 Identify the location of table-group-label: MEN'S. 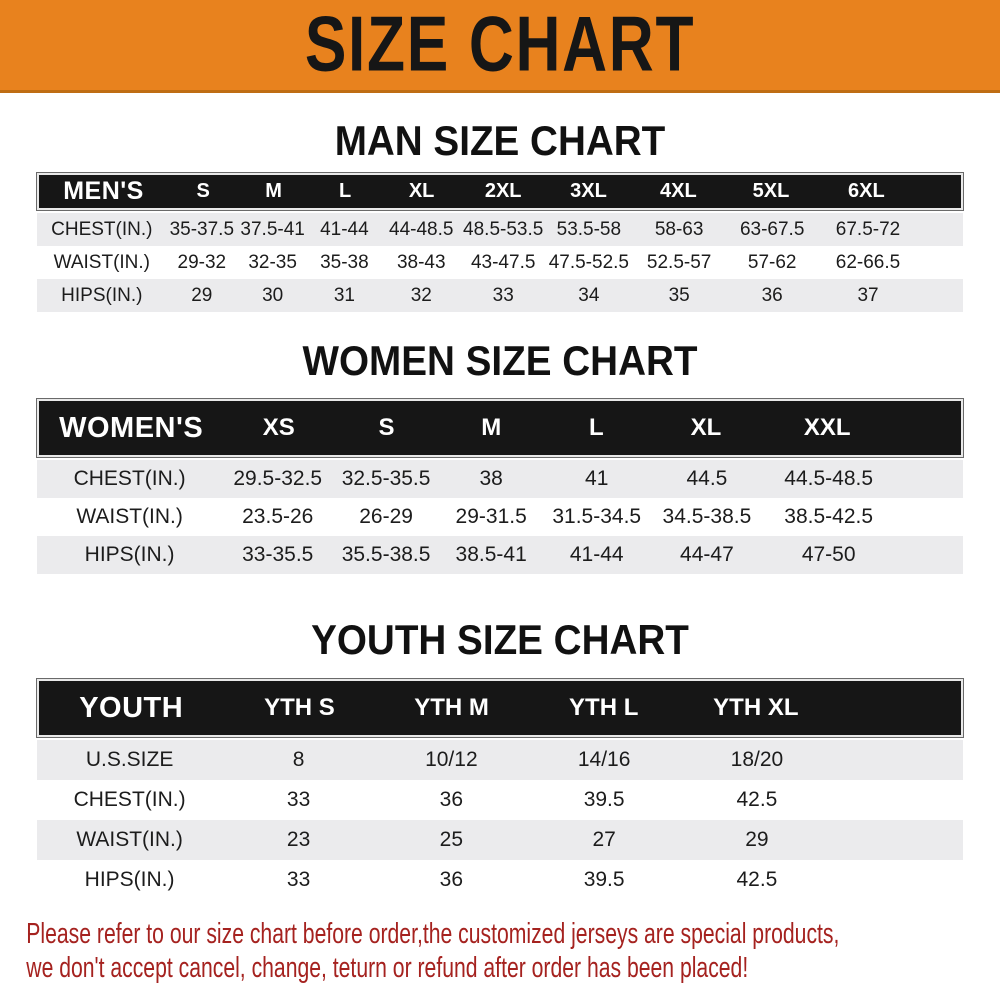
(103, 191).